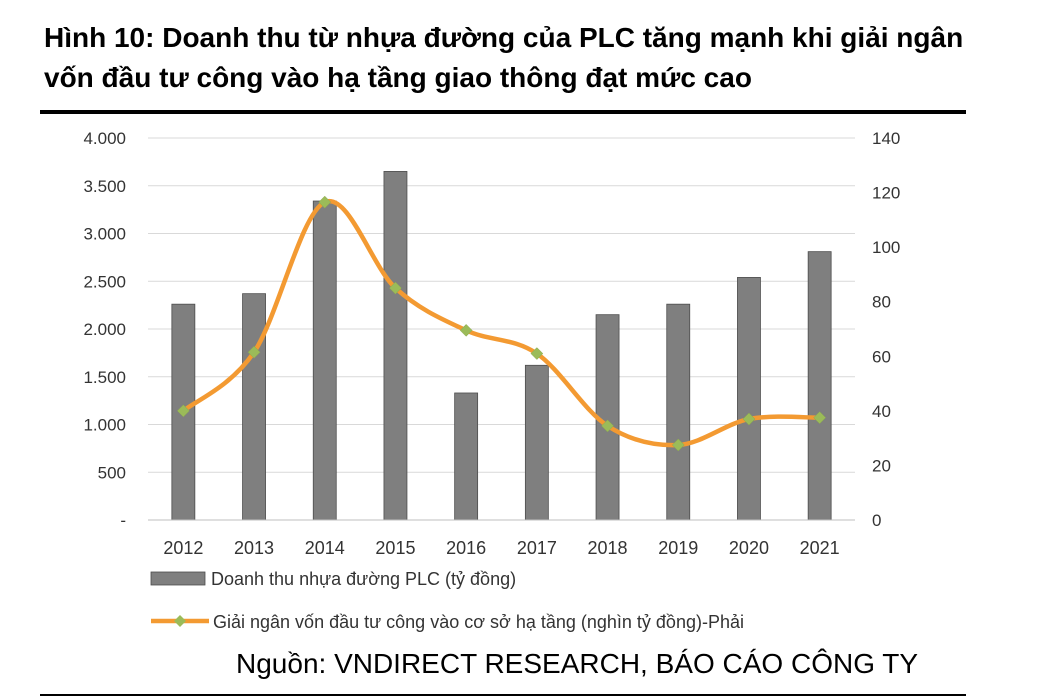  I want to click on y-left-tick-label: 1.500, so click(104, 377).